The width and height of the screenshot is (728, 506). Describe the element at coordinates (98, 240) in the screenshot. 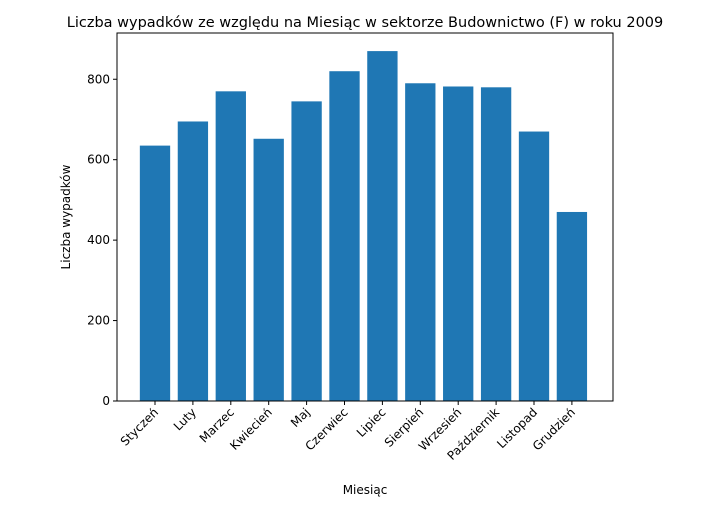

I see `y-tick-label: 400` at that location.